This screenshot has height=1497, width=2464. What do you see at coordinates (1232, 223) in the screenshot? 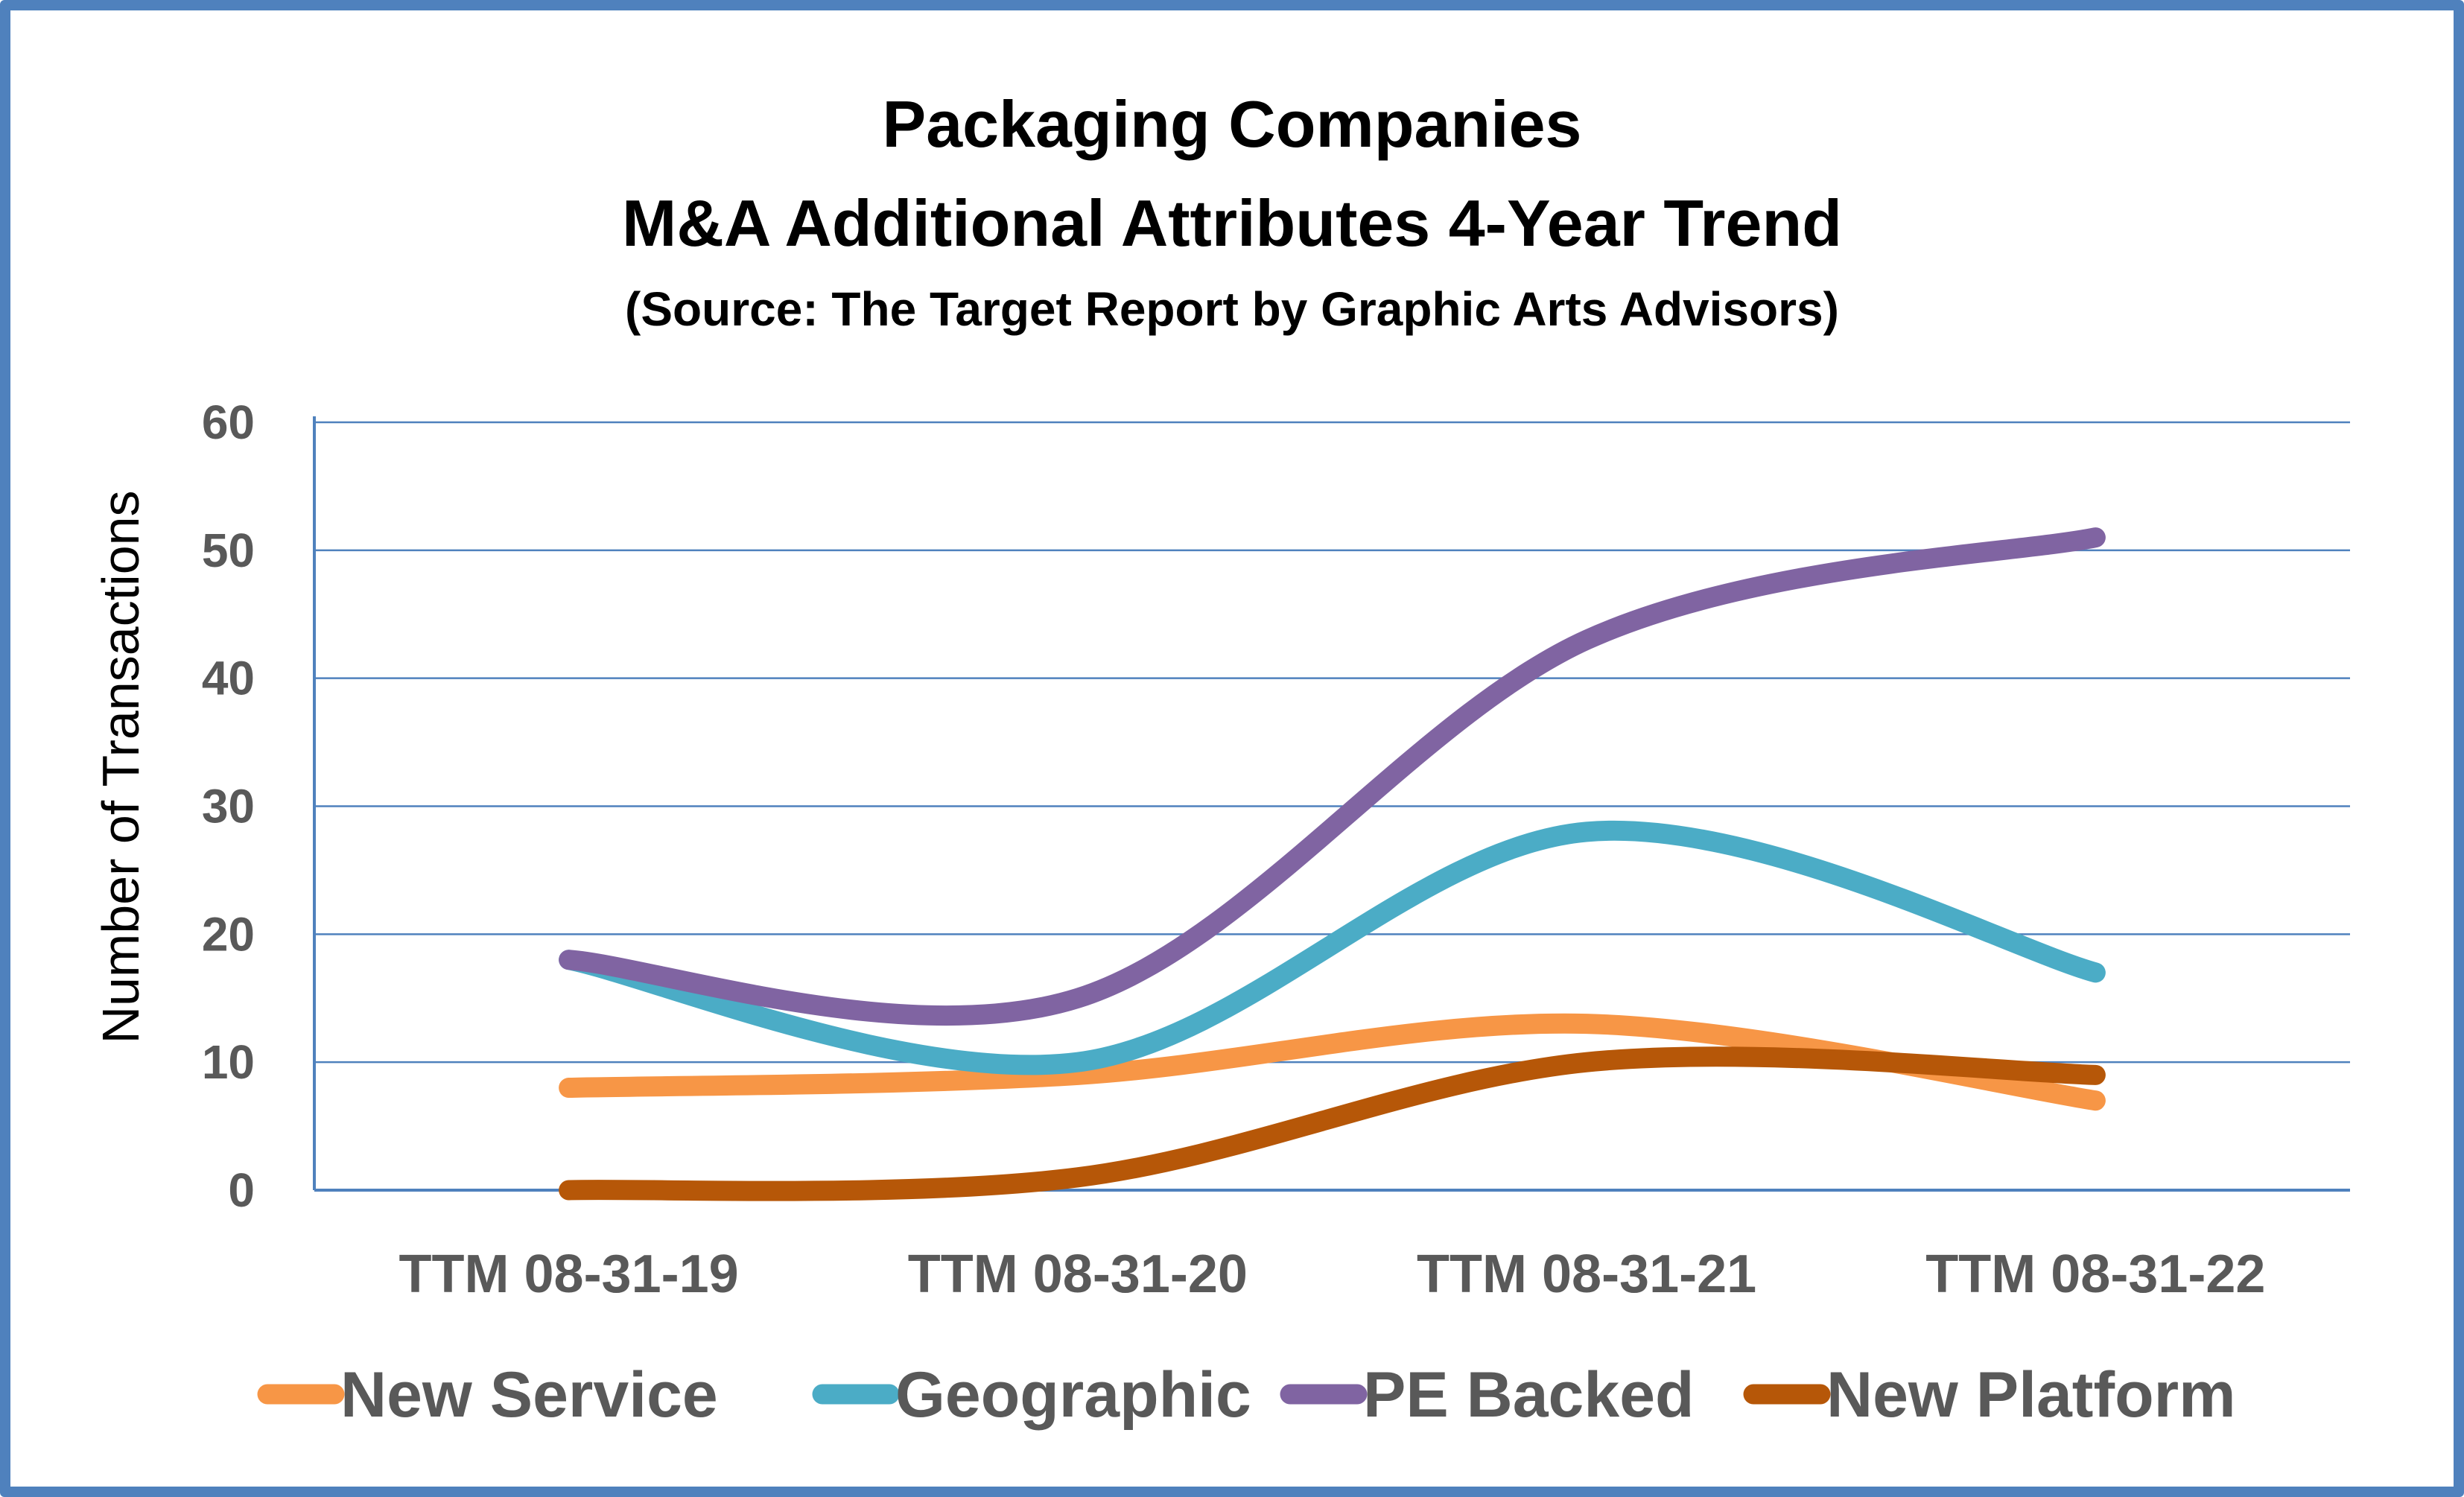
I see `chart-subtitle: M&A Additional Attributes 4-Year Trend` at bounding box center [1232, 223].